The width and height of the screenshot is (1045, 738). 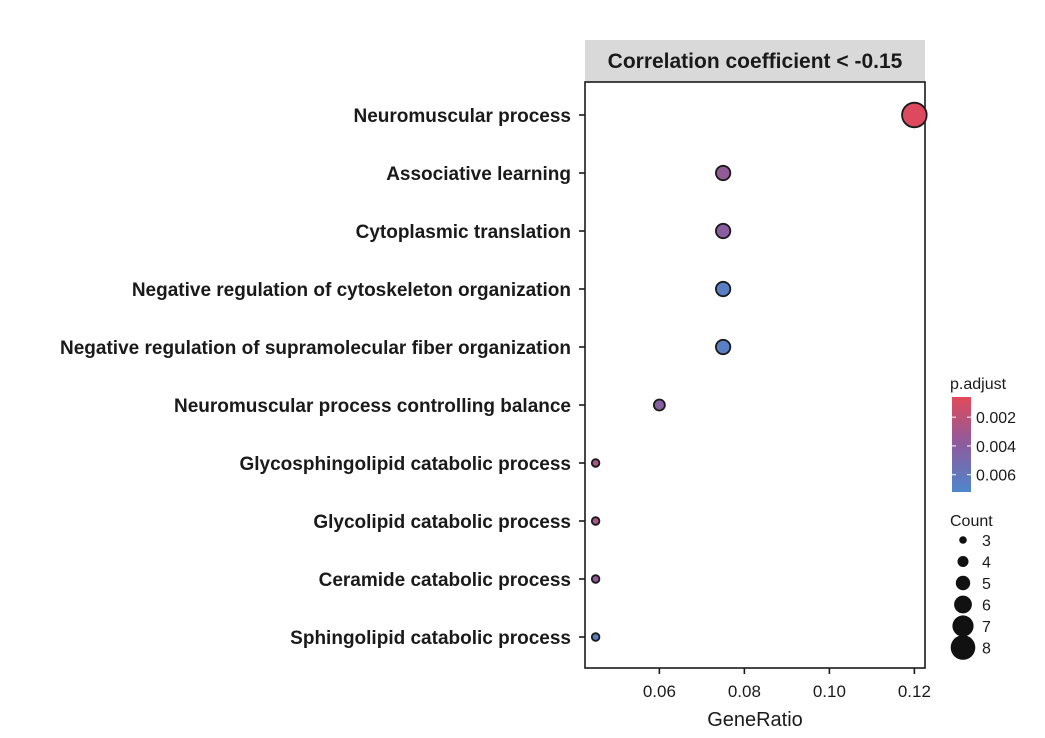 I want to click on count-legend-label: 3, so click(x=986, y=541).